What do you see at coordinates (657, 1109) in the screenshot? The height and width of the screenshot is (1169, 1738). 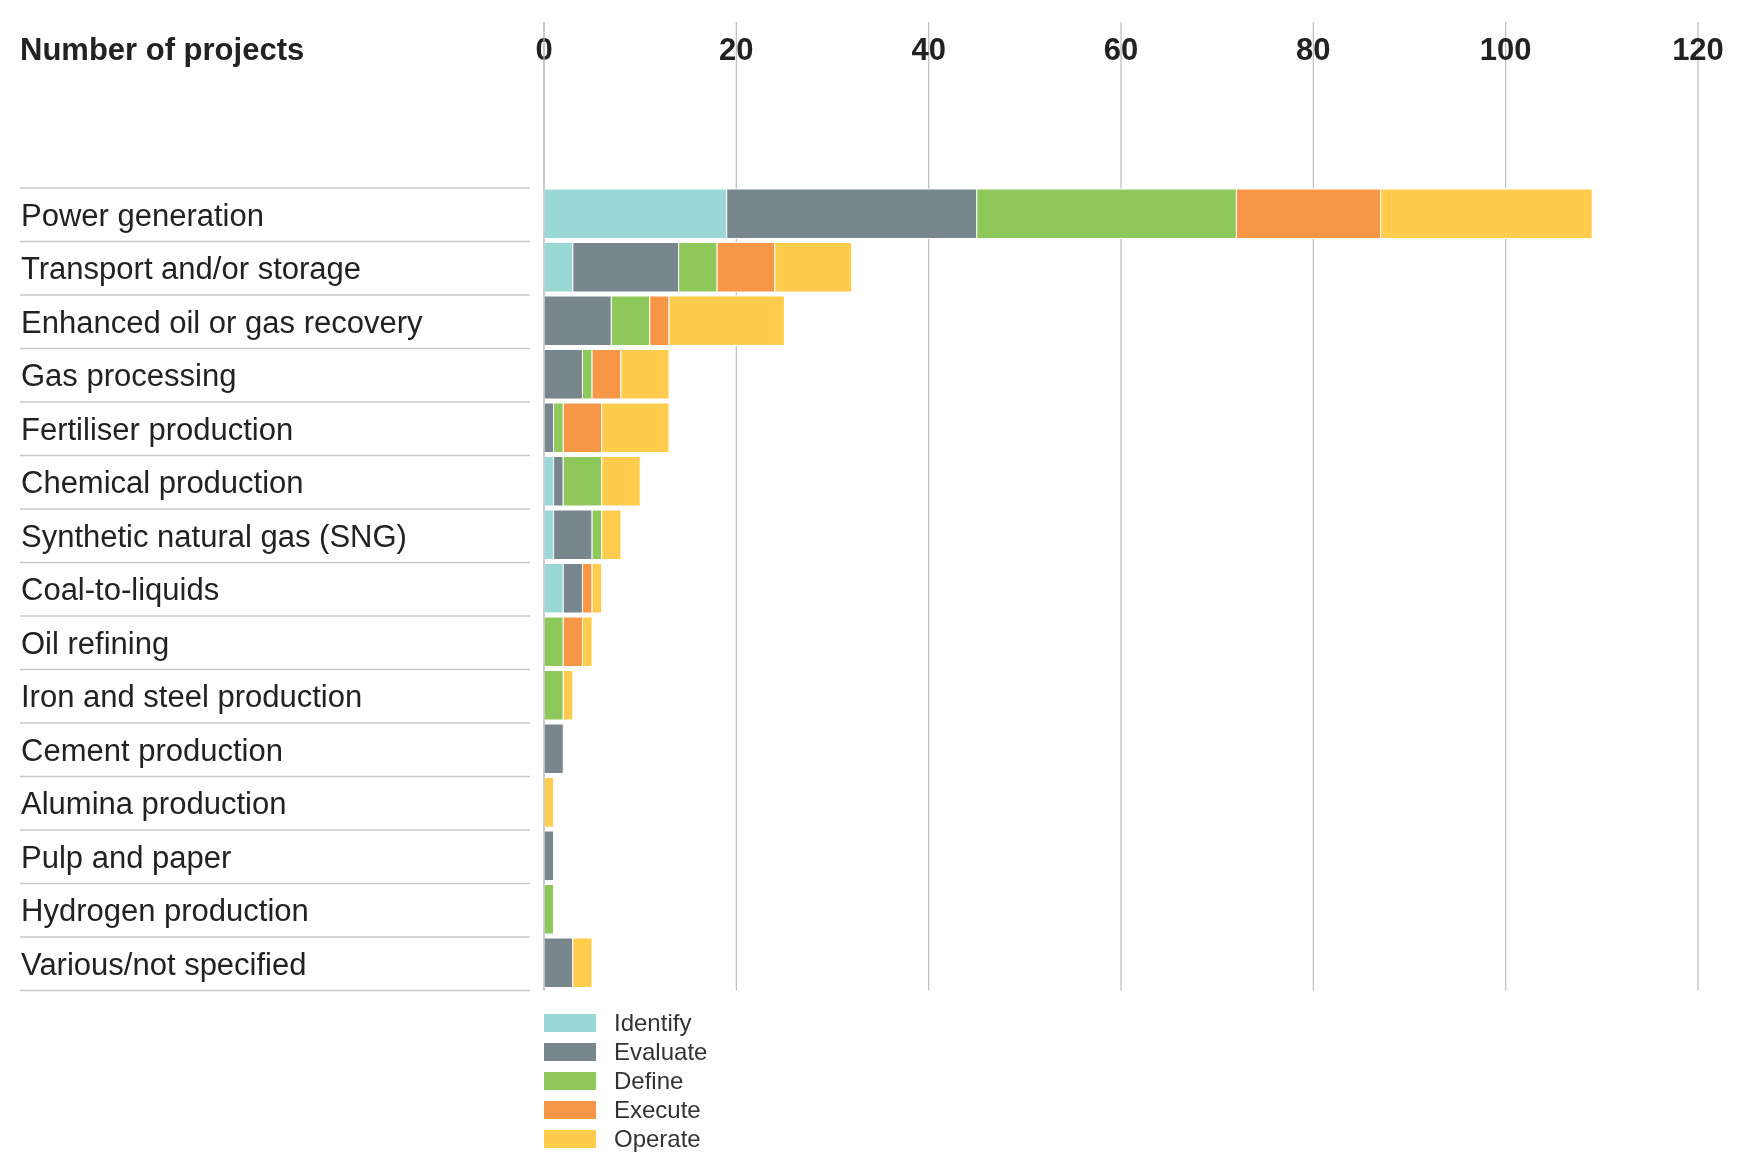 I see `legend-label: Execute` at bounding box center [657, 1109].